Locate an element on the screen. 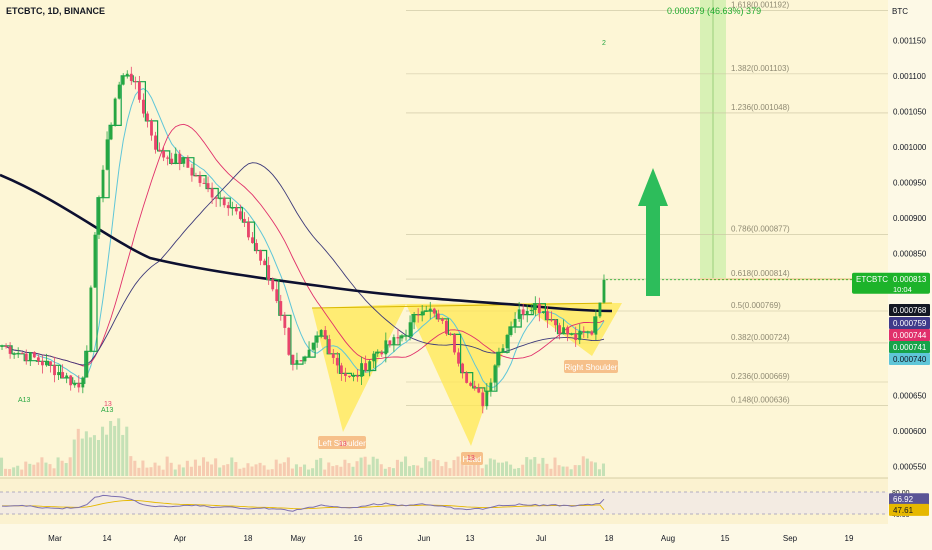 The height and width of the screenshot is (550, 932). marker-2: 2 is located at coordinates (604, 43).